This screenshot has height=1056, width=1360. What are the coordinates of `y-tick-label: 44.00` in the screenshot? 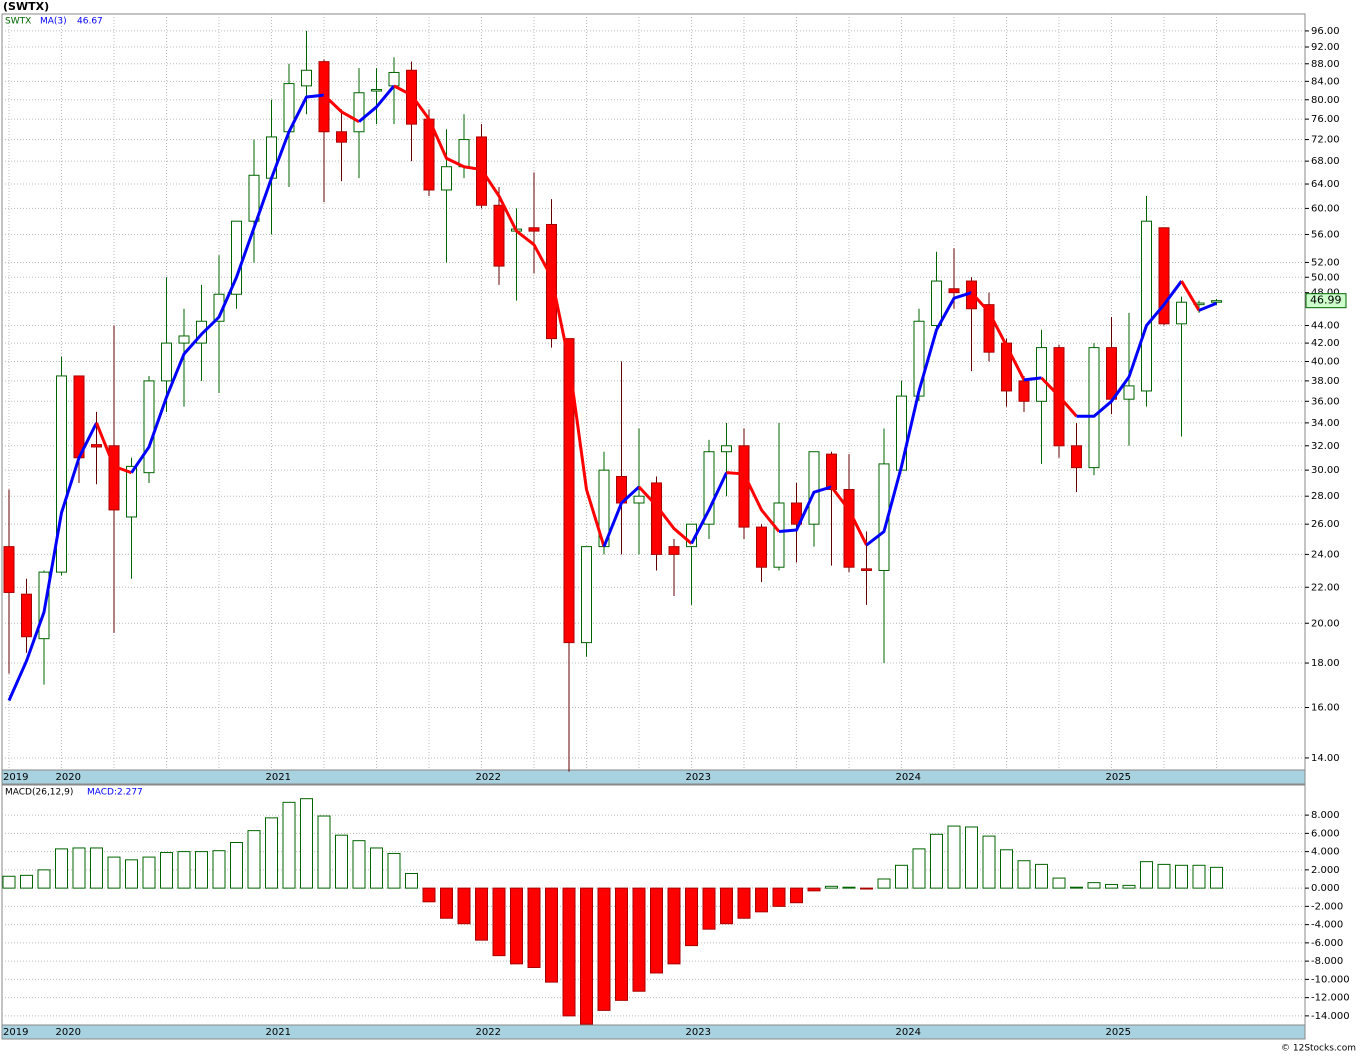 It's located at (1325, 326).